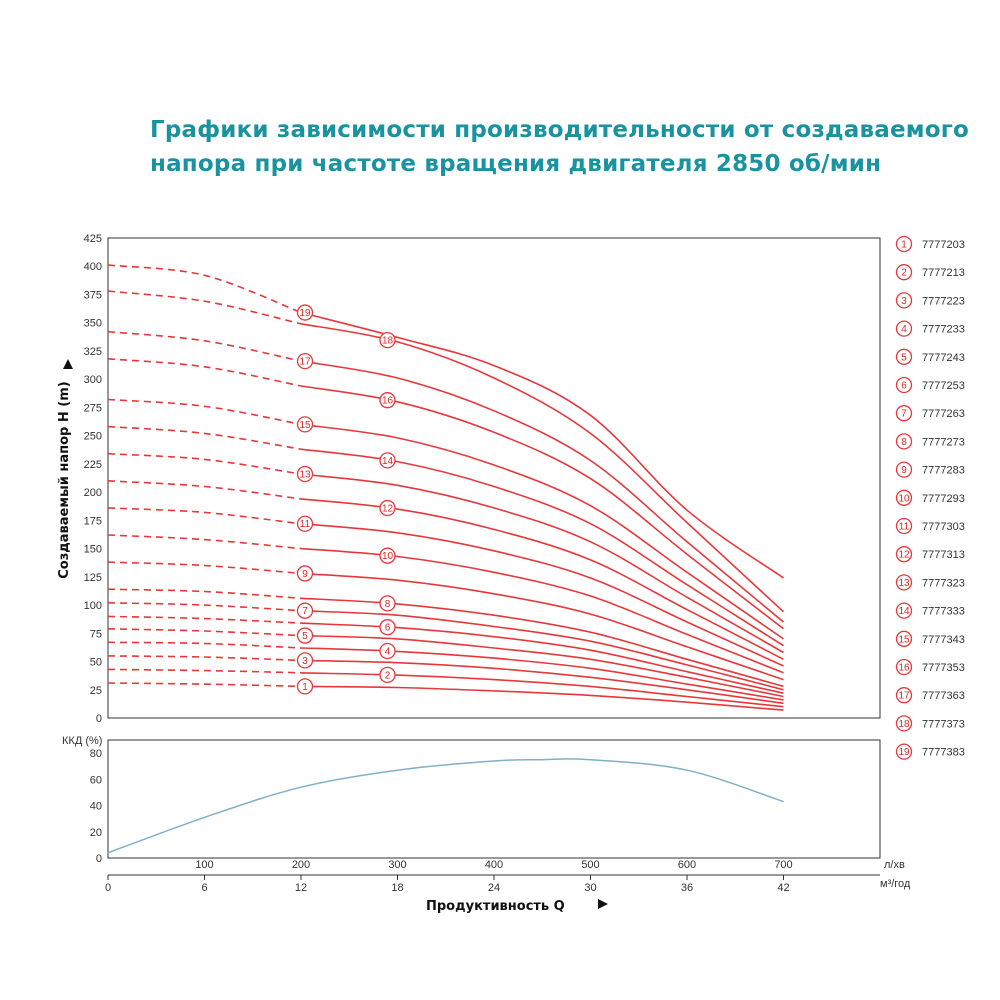 The height and width of the screenshot is (1000, 1000). Describe the element at coordinates (305, 424) in the screenshot. I see `curve-marker-15: 15` at that location.